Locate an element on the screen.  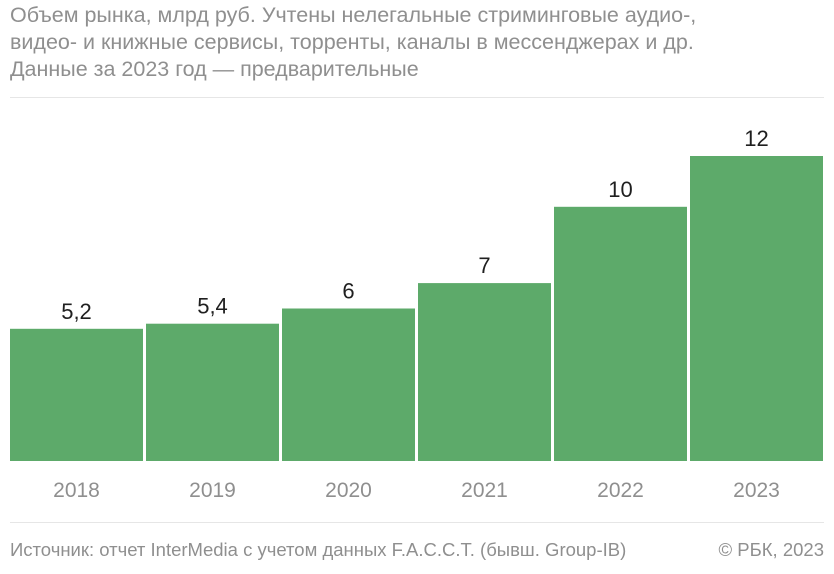
value-label-2018: 5,2 is located at coordinates (76, 311).